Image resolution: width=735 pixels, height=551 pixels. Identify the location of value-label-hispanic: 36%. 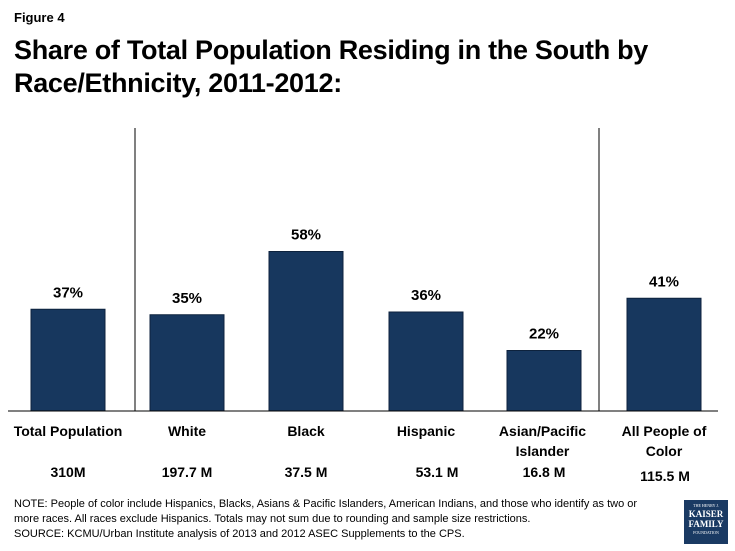
(426, 295).